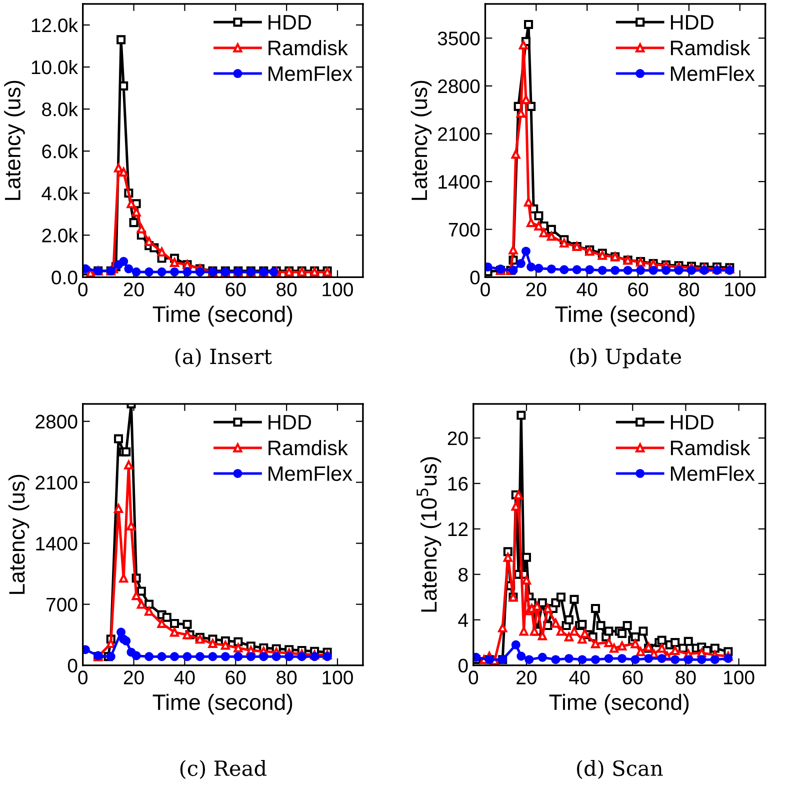  Describe the element at coordinates (55, 25) in the screenshot. I see `y-tick-label: 12.0k` at that location.